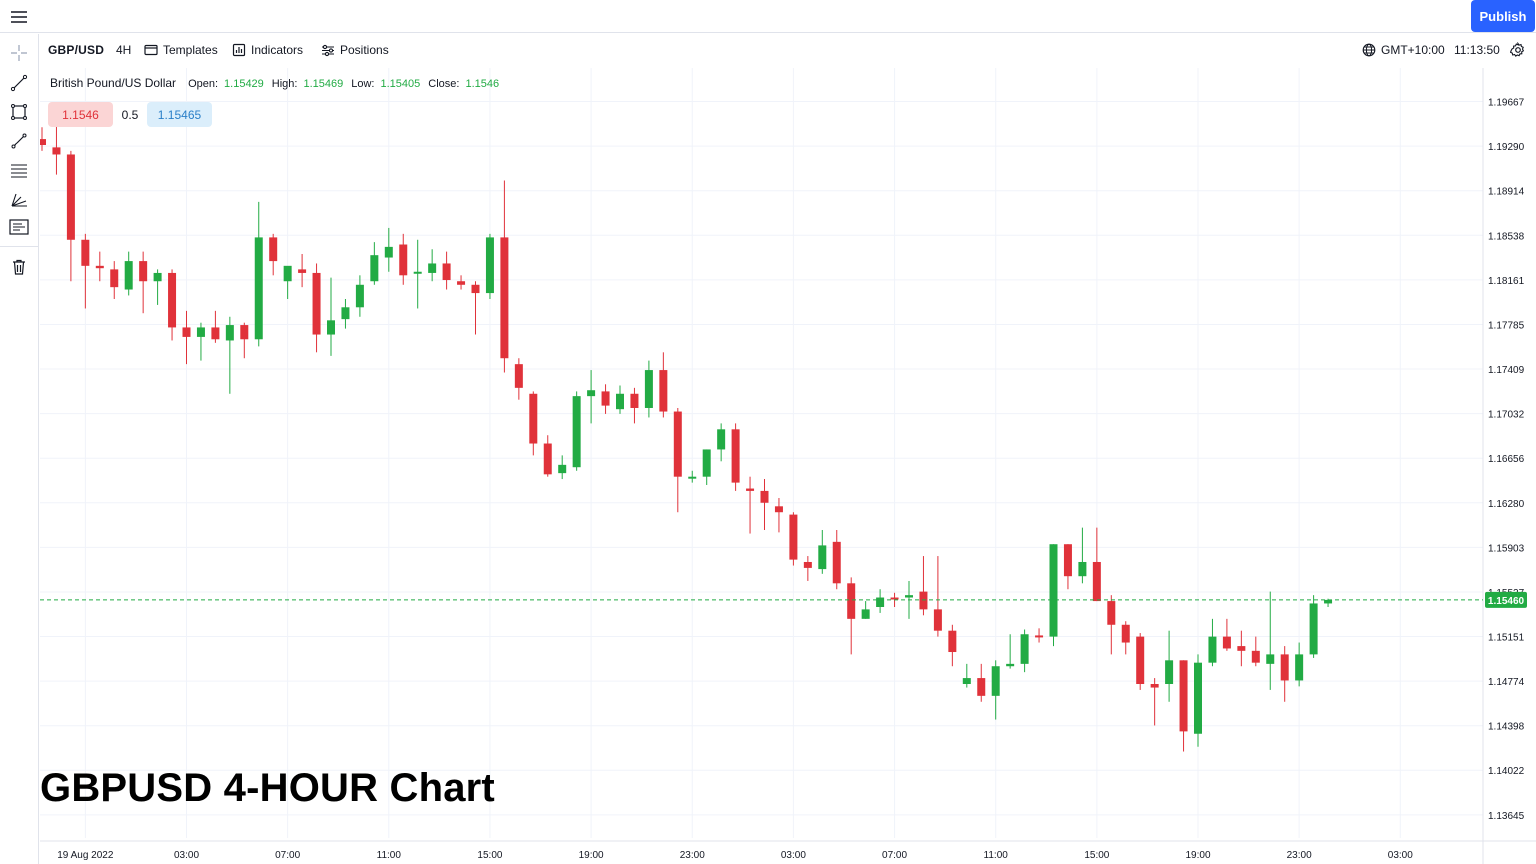  What do you see at coordinates (1413, 50) in the screenshot?
I see `timezone-label: GMT+10:00` at bounding box center [1413, 50].